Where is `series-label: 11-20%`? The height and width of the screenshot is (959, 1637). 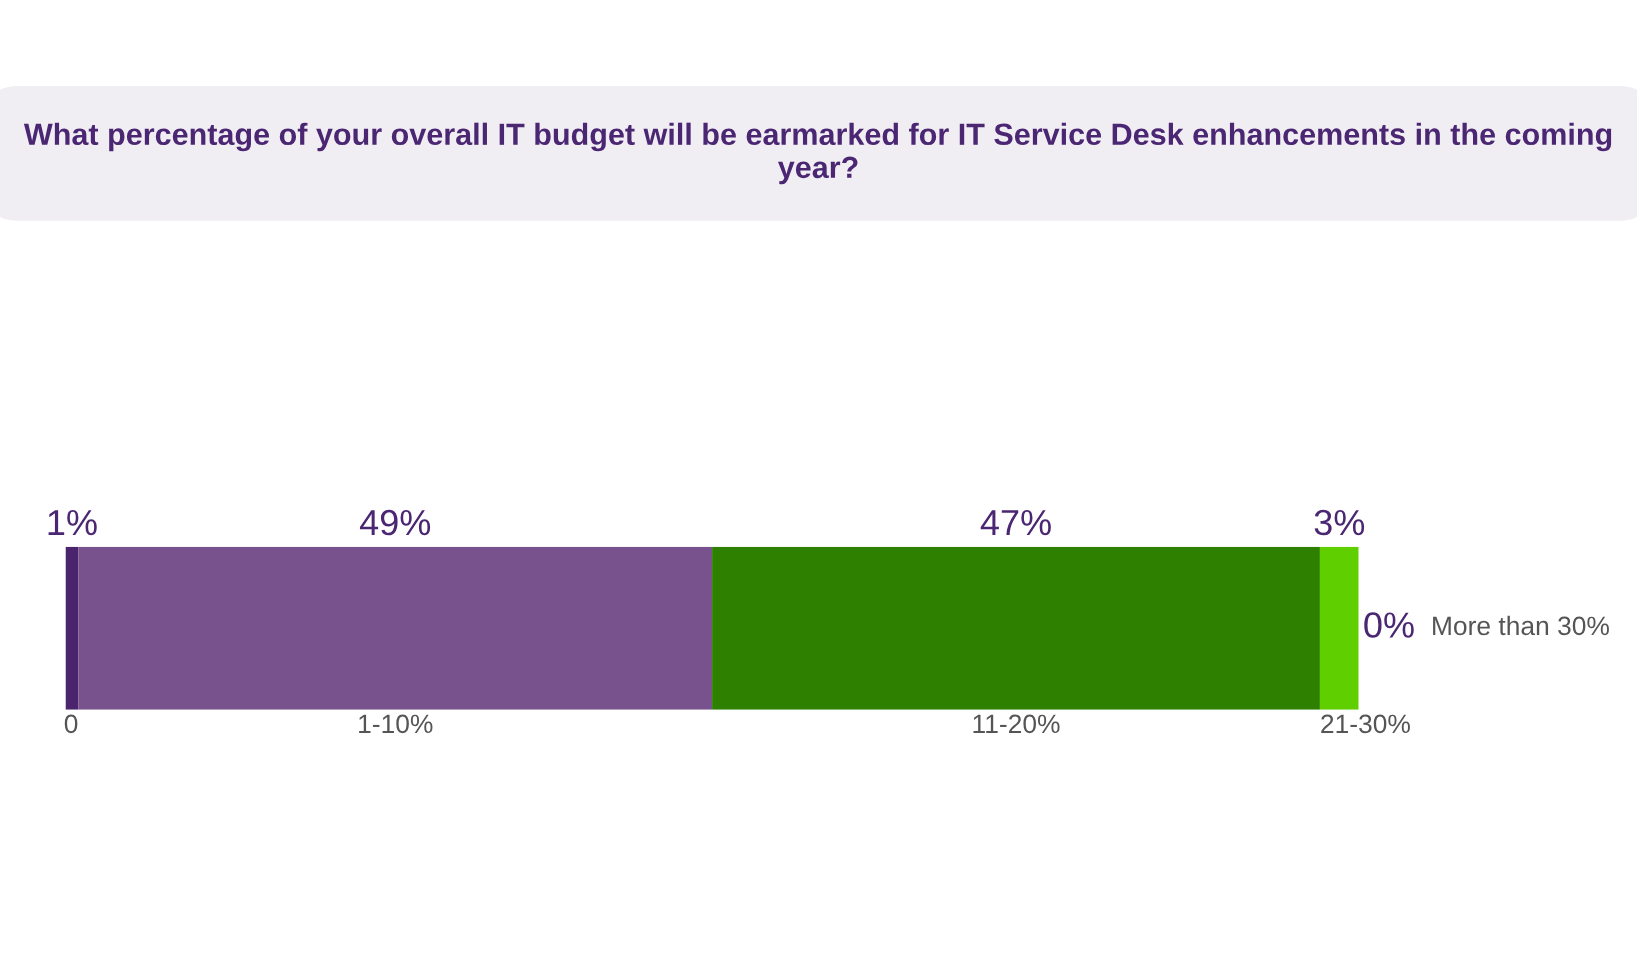
series-label: 11-20% is located at coordinates (1016, 724).